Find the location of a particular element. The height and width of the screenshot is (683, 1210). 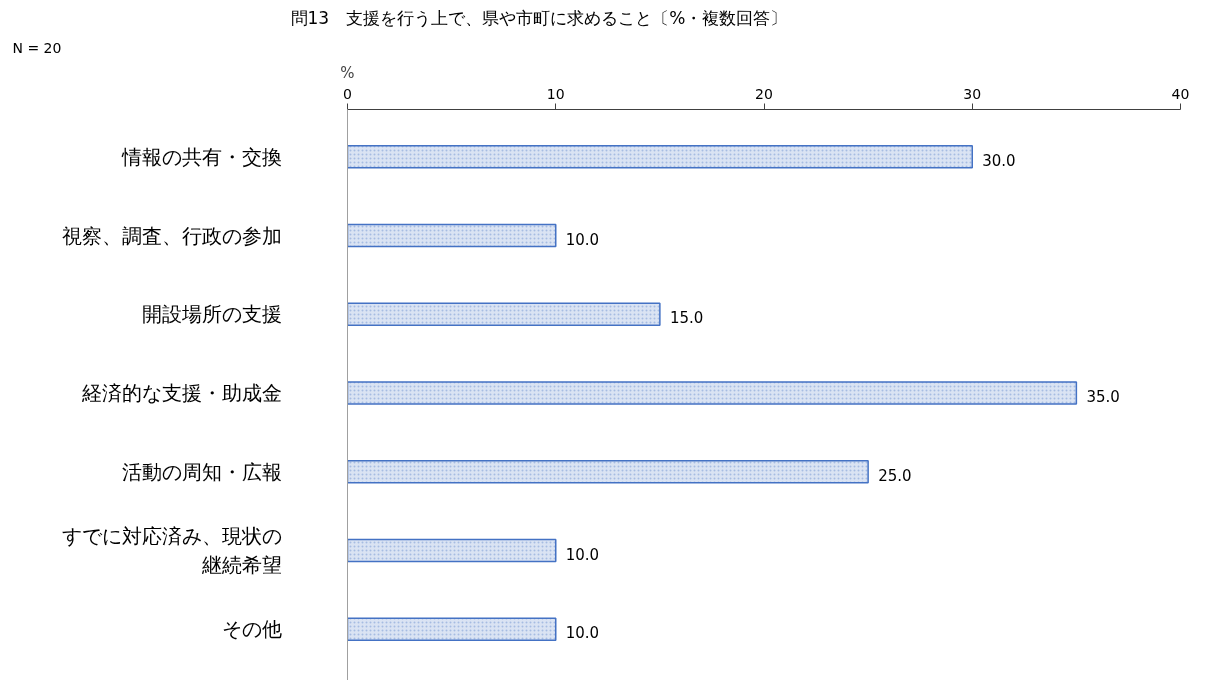

data-label: 35.0 is located at coordinates (1103, 397).